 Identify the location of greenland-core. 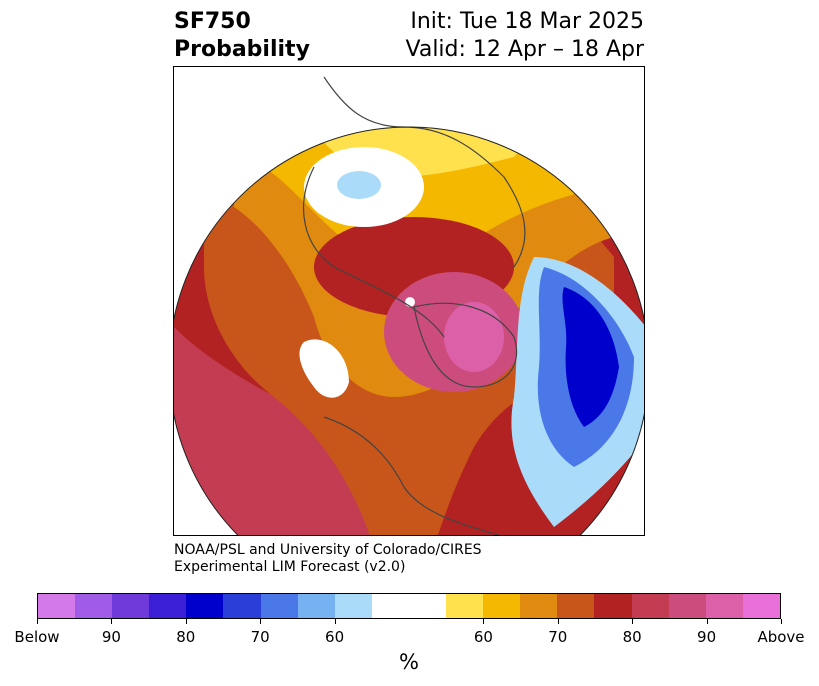
(474, 337).